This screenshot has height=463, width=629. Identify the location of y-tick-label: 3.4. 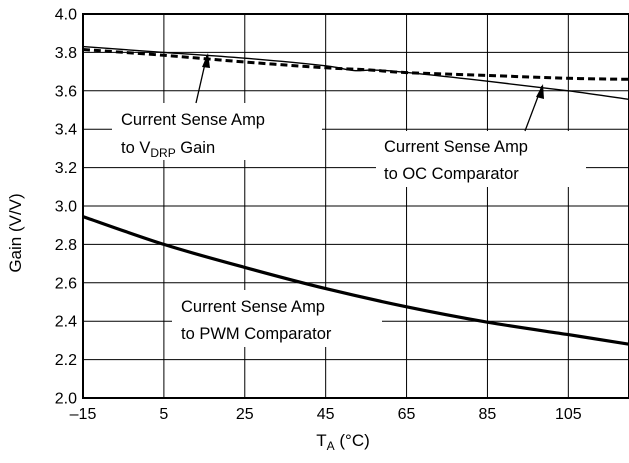
(66, 130).